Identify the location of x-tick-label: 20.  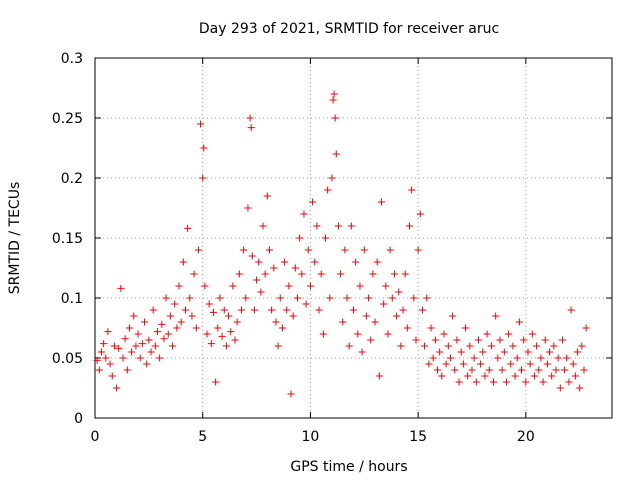
(526, 437).